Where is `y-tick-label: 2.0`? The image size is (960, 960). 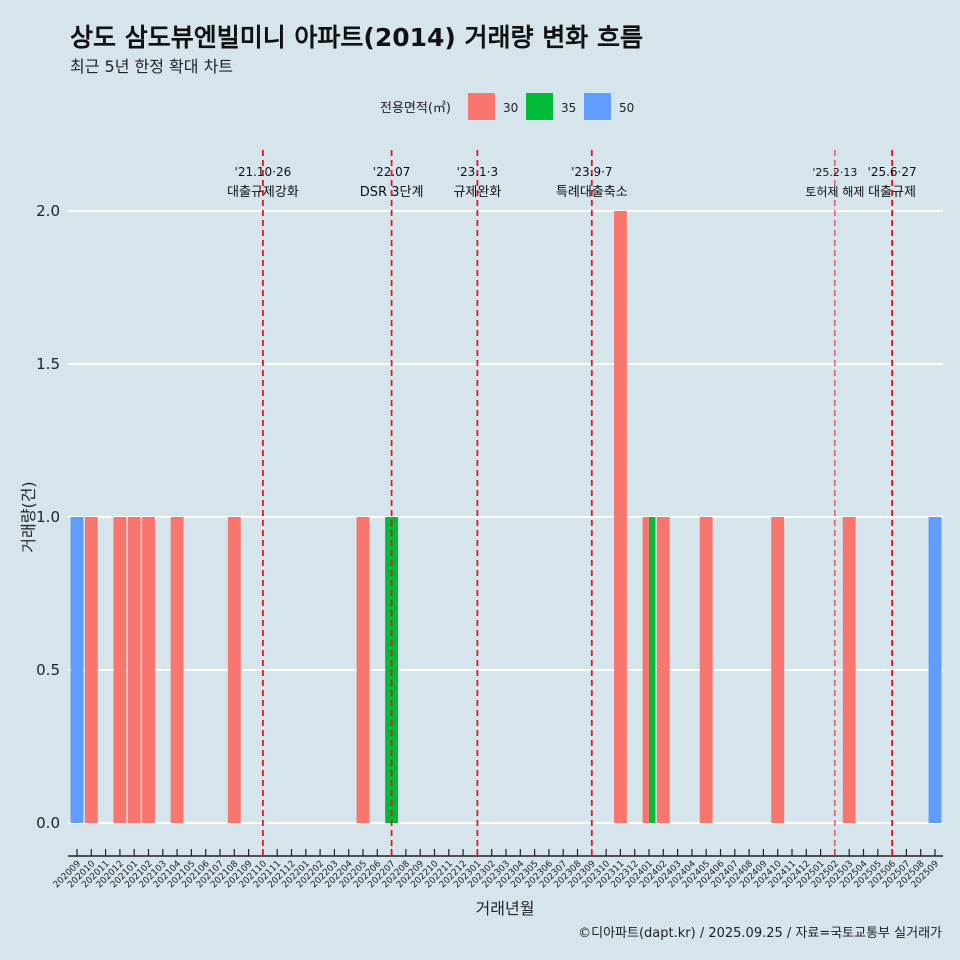
y-tick-label: 2.0 is located at coordinates (48, 211).